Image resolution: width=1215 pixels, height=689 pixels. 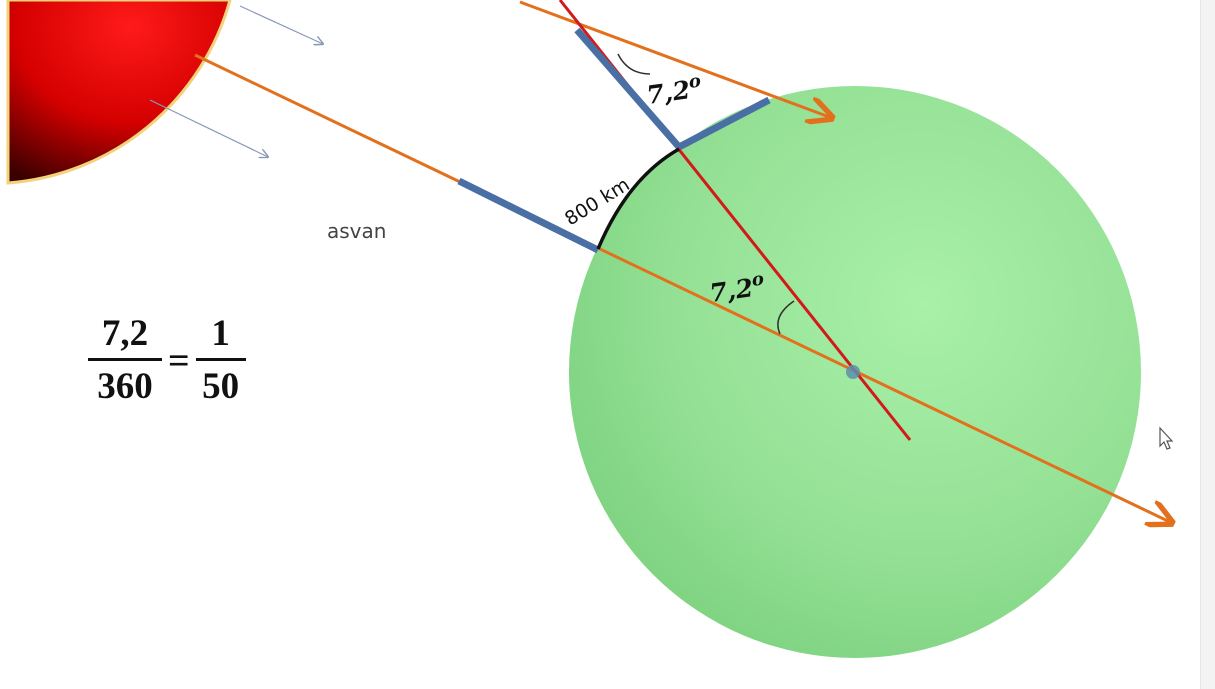 What do you see at coordinates (673, 90) in the screenshot?
I see `angle-label-top: 7,2o` at bounding box center [673, 90].